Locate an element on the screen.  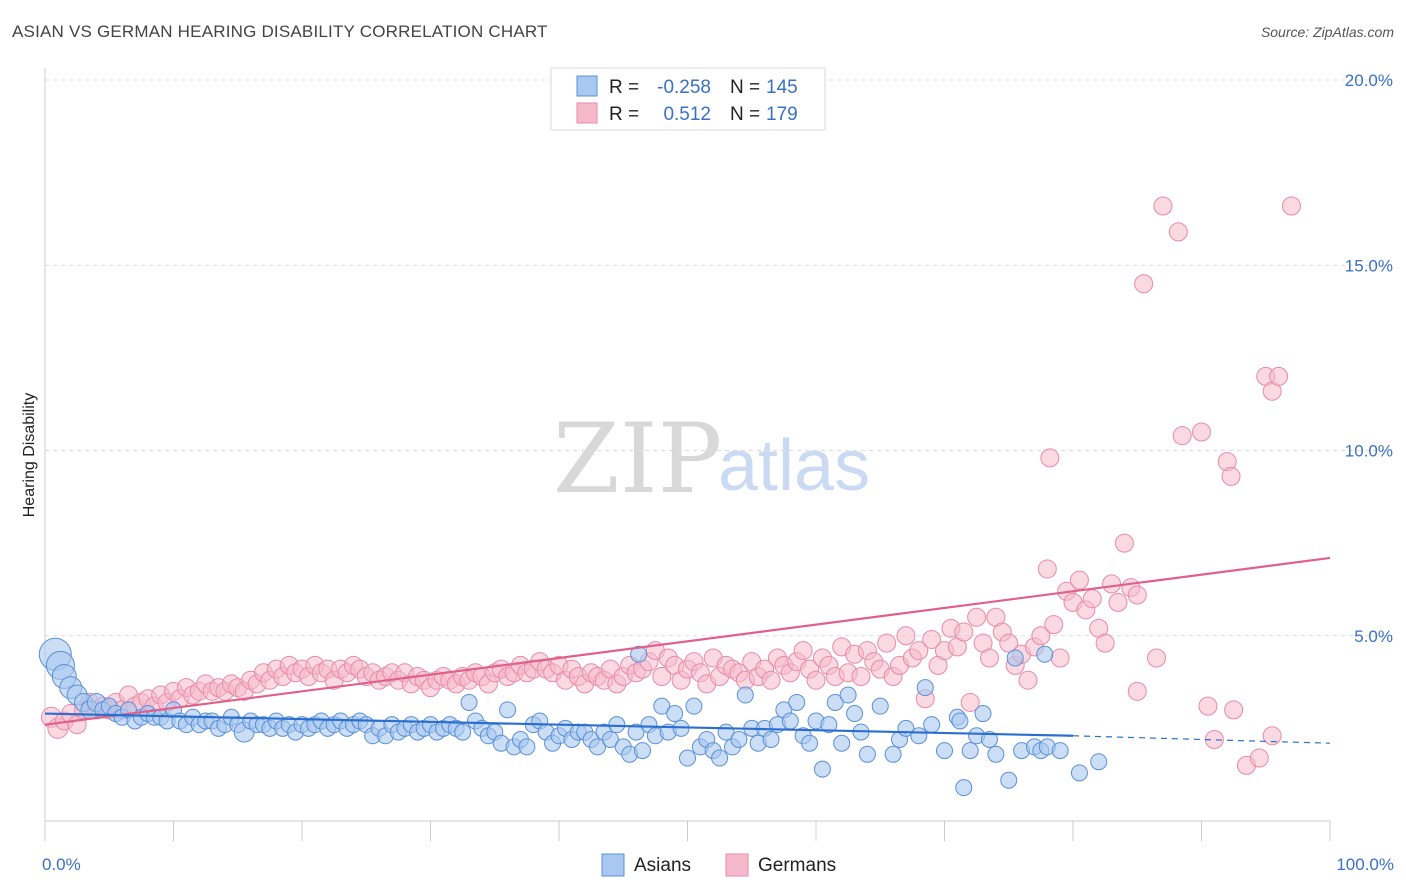
bottom-legend: Asians Germans is located at coordinates (718, 865).